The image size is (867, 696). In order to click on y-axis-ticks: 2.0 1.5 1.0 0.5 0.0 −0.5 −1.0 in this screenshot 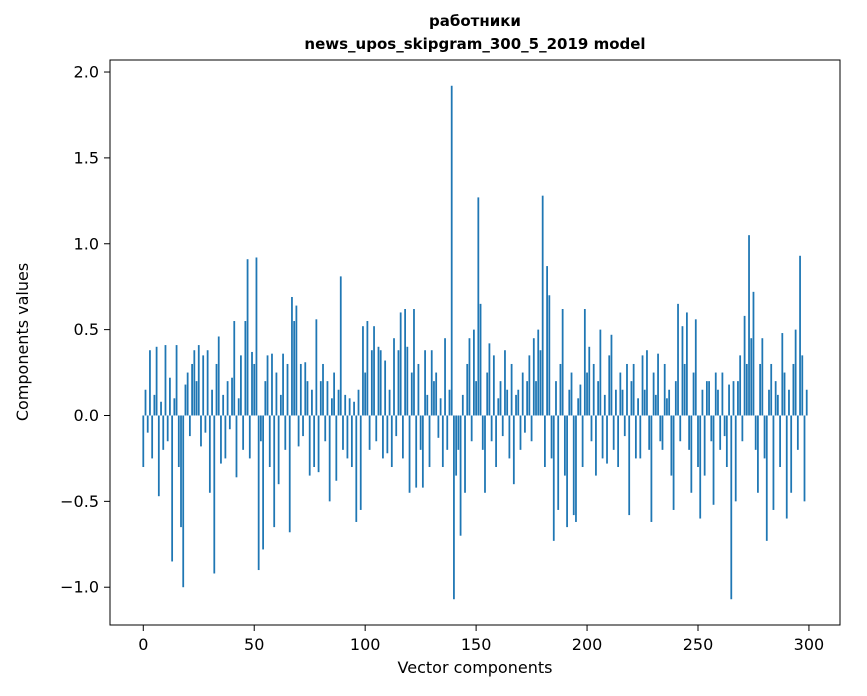, I will do `click(85, 330)`.